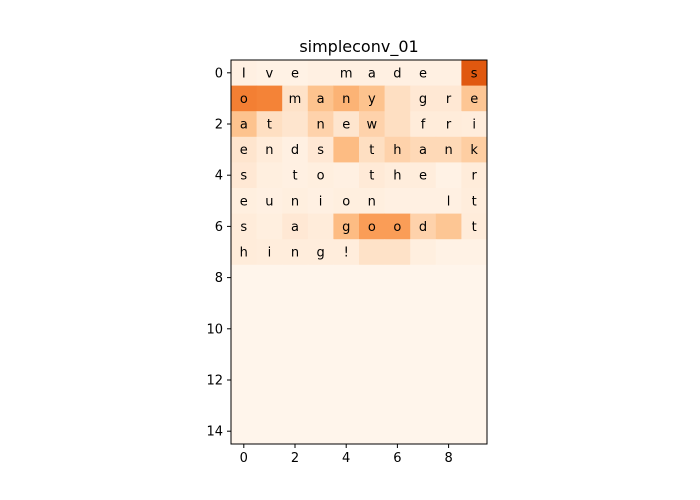 This screenshot has width=700, height=500. I want to click on heatmap-cell-r13-c8, so click(448, 405).